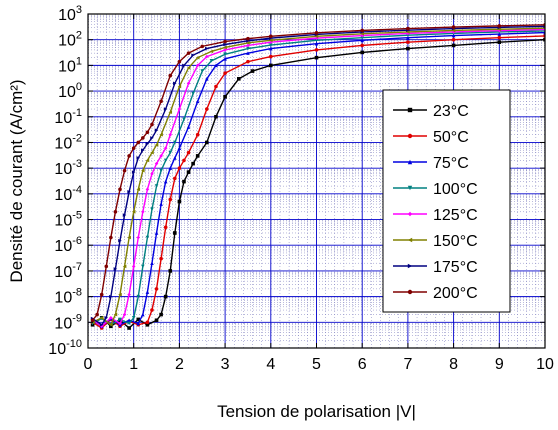  What do you see at coordinates (451, 163) in the screenshot?
I see `legend-label: 75°C` at bounding box center [451, 163].